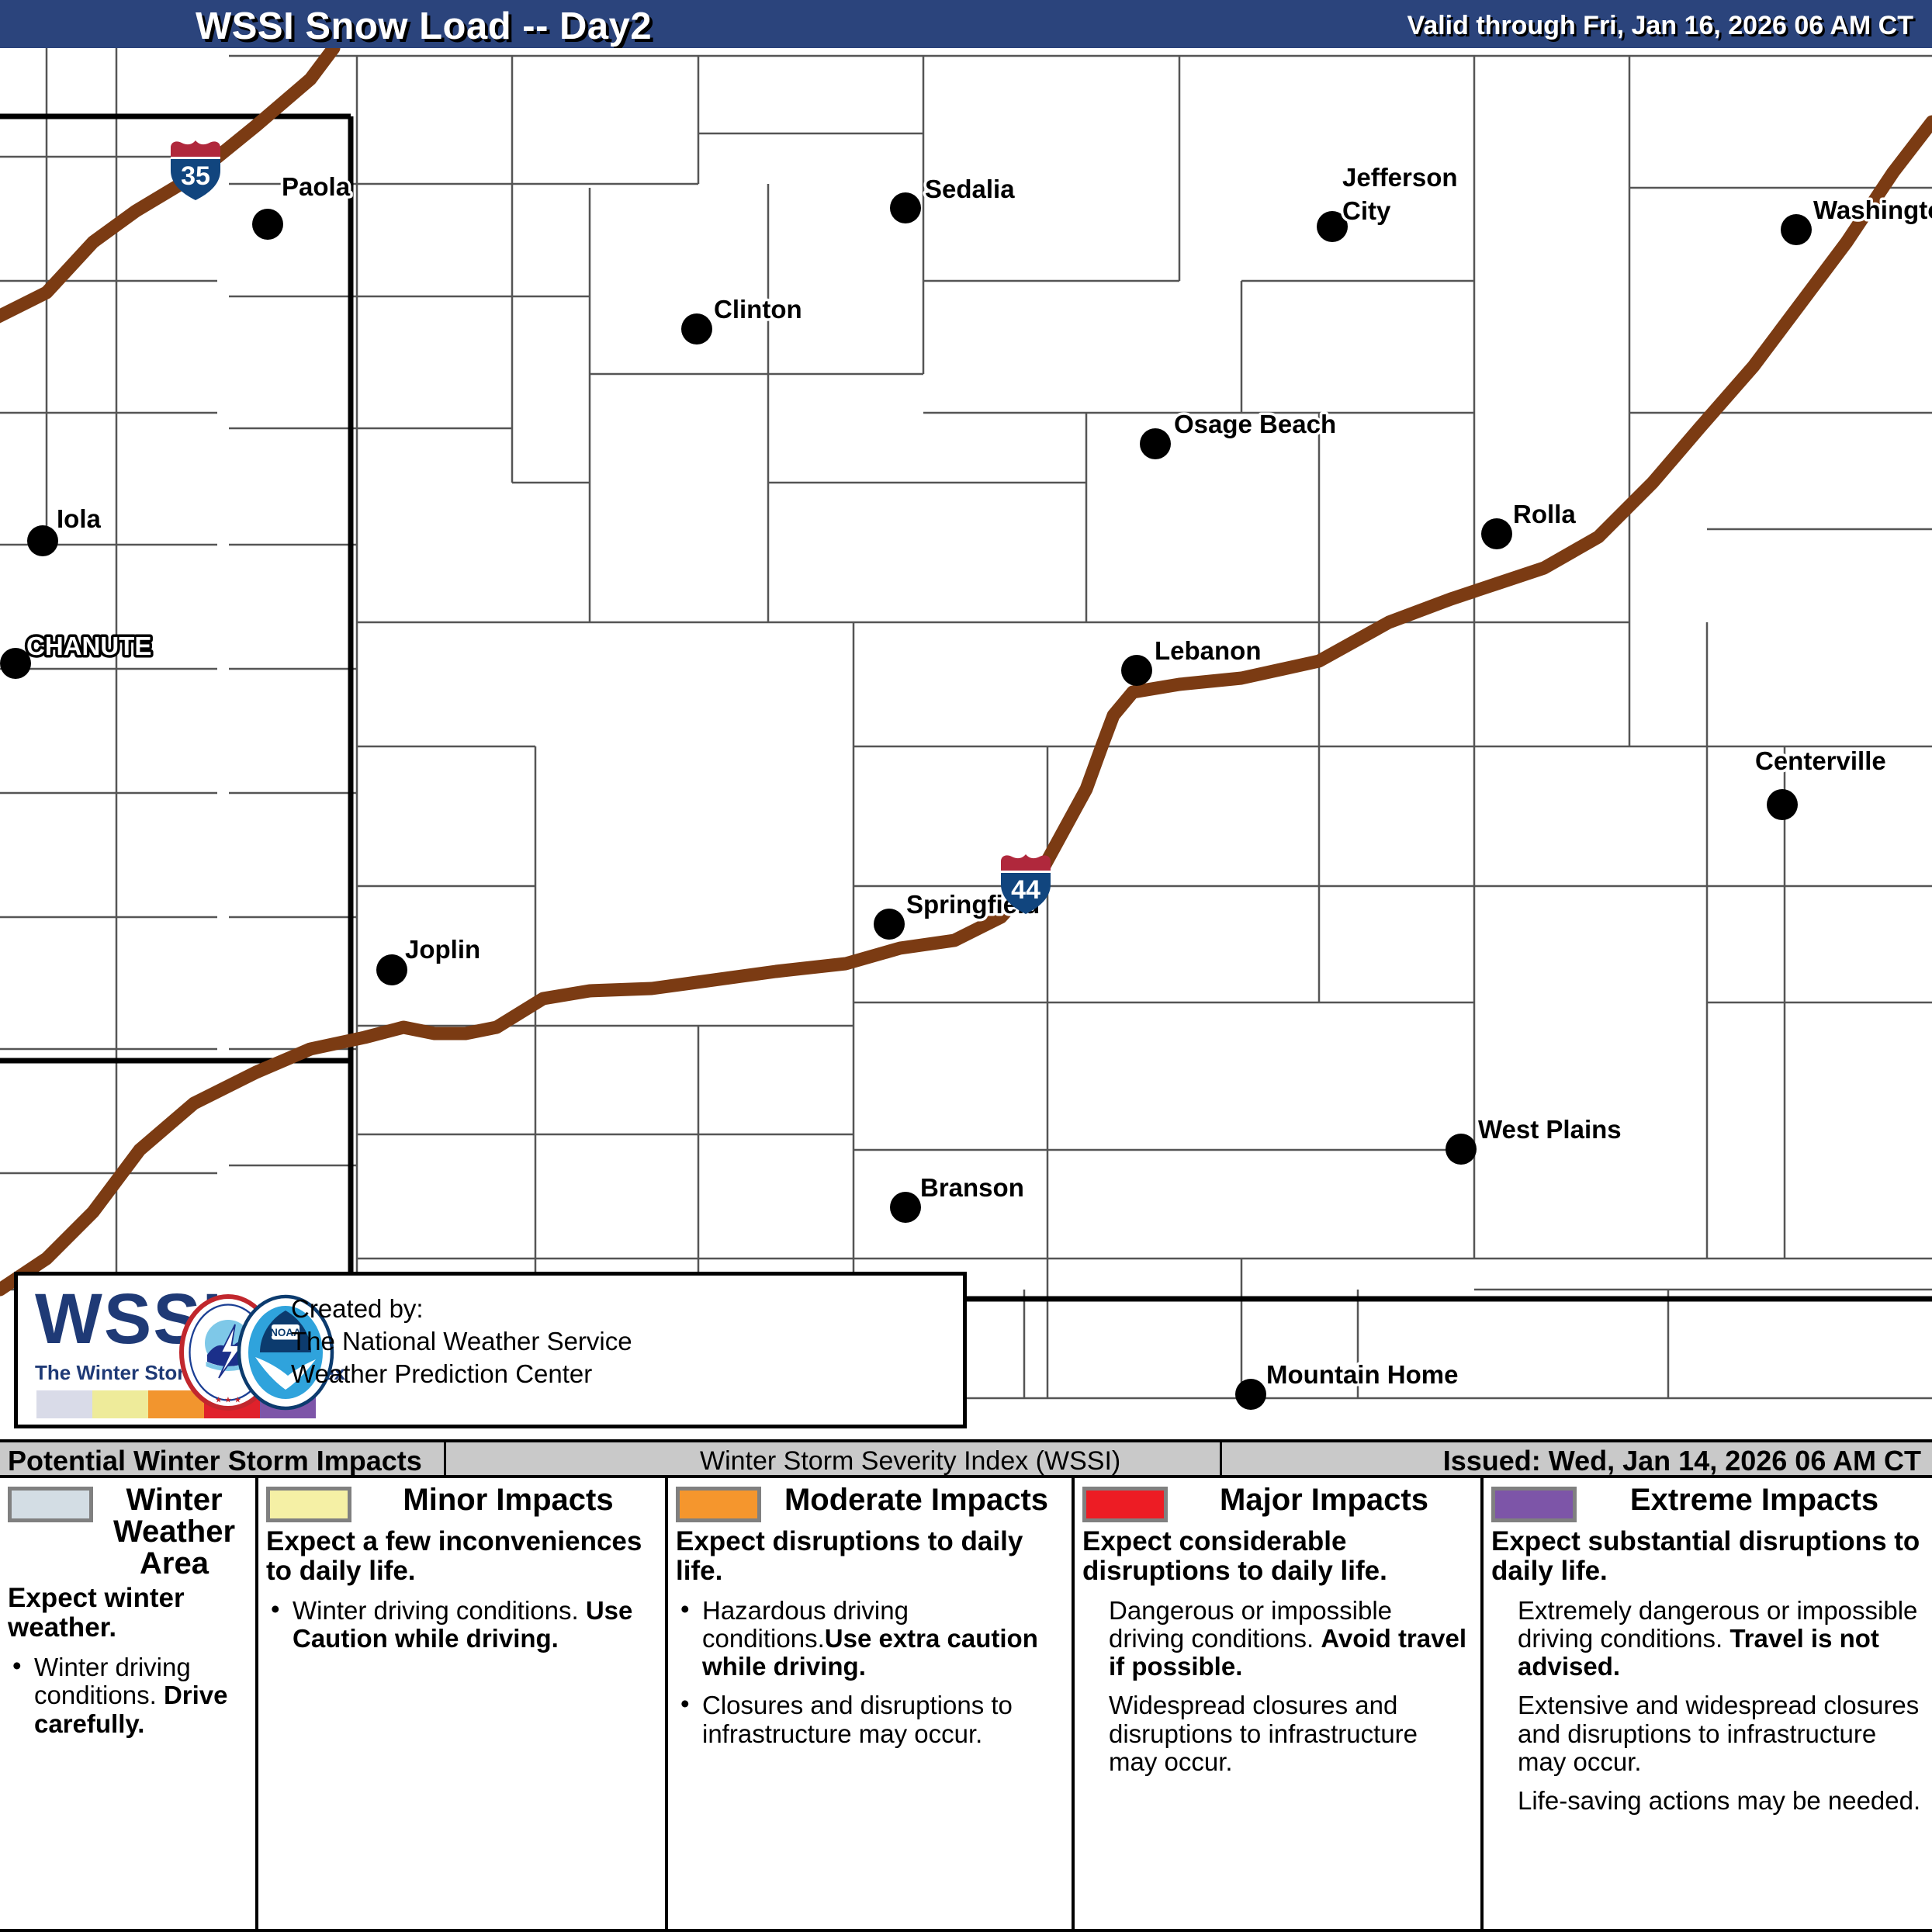 This screenshot has width=1932, height=1932. What do you see at coordinates (910, 1461) in the screenshot?
I see `status-wssi-label: Winter Storm Severity Index (WSSI)` at bounding box center [910, 1461].